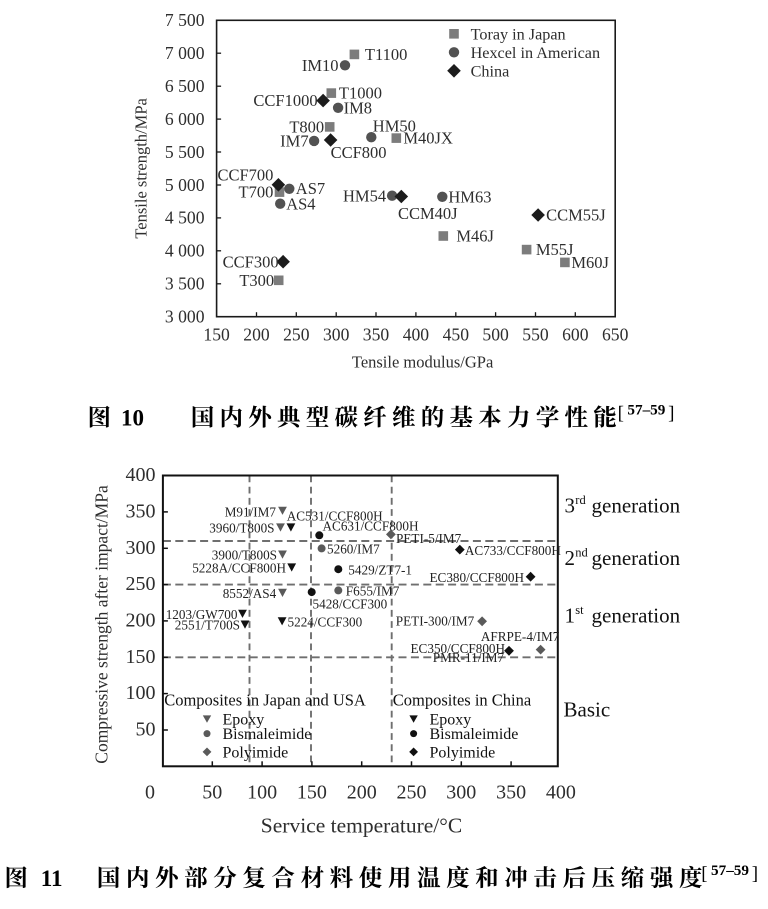 The height and width of the screenshot is (909, 768). I want to click on svg-text: CCM55J, so click(576, 215).